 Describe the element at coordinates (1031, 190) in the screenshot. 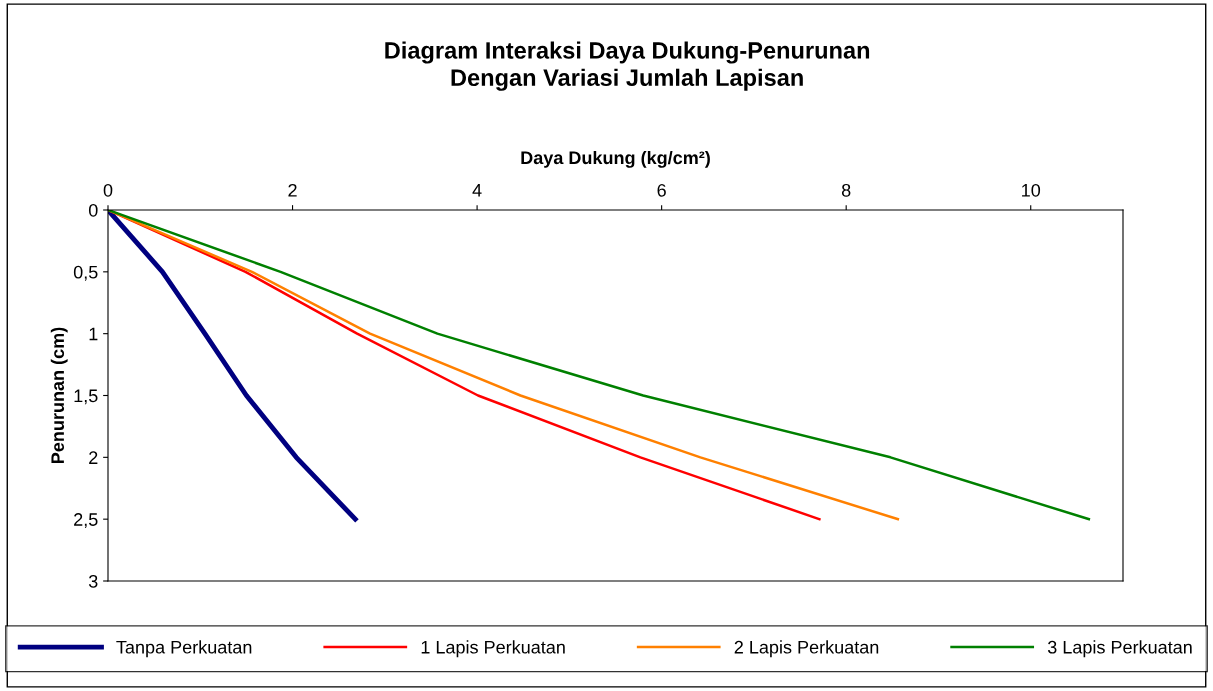

I see `x-tick-label: 10` at that location.